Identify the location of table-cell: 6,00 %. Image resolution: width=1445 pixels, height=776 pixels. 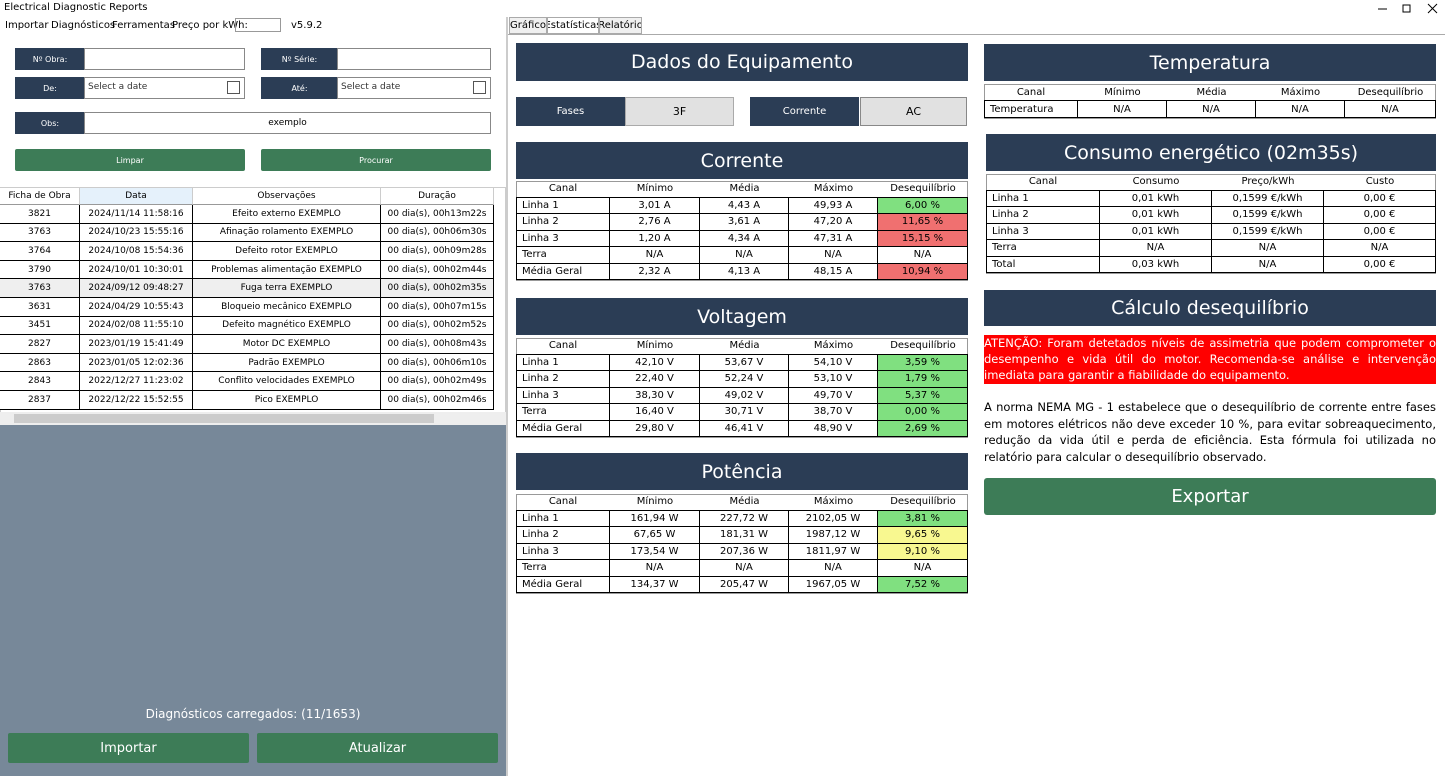
(923, 205).